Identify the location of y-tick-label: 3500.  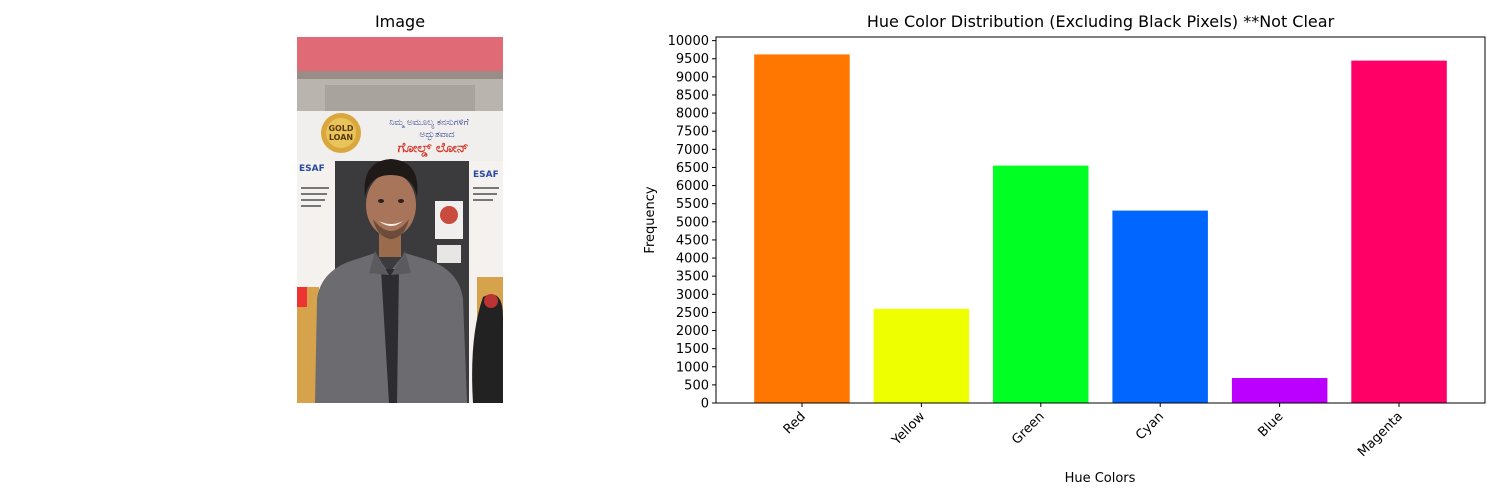
(692, 277).